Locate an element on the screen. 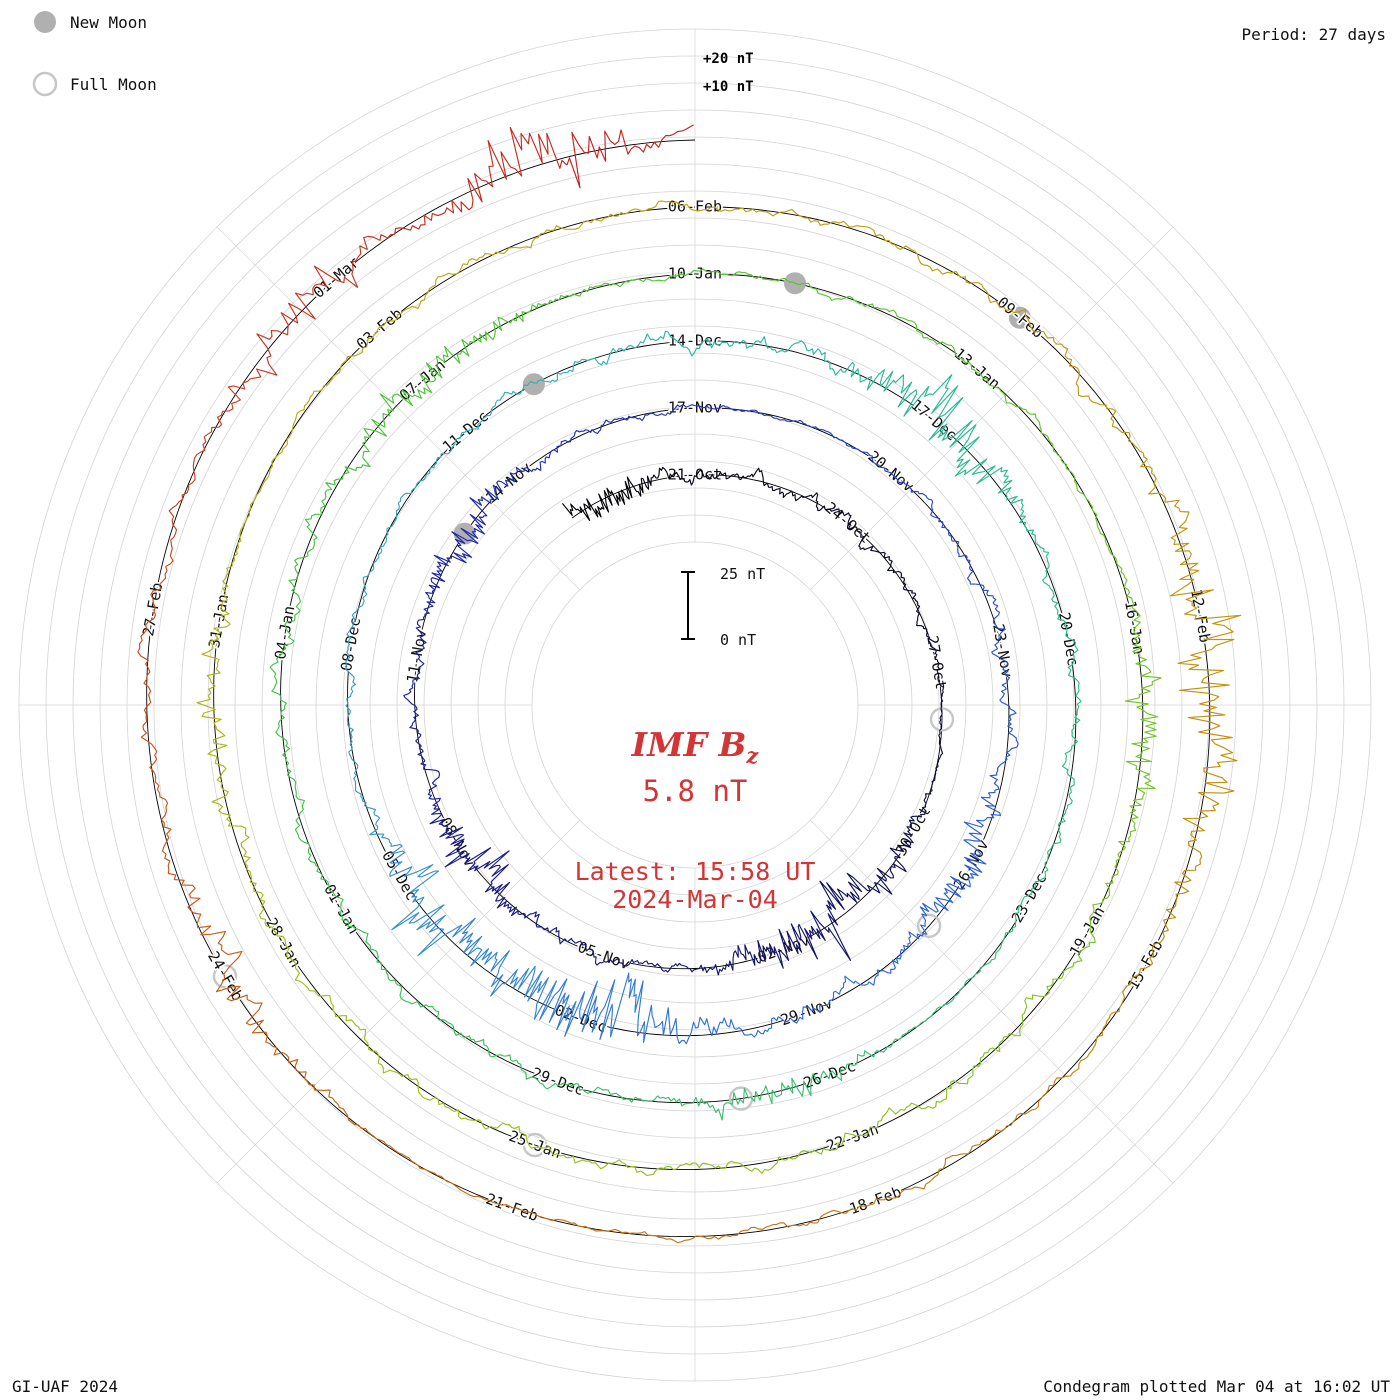 The image size is (1400, 1400). chart-title: IMF Bz is located at coordinates (695, 746).